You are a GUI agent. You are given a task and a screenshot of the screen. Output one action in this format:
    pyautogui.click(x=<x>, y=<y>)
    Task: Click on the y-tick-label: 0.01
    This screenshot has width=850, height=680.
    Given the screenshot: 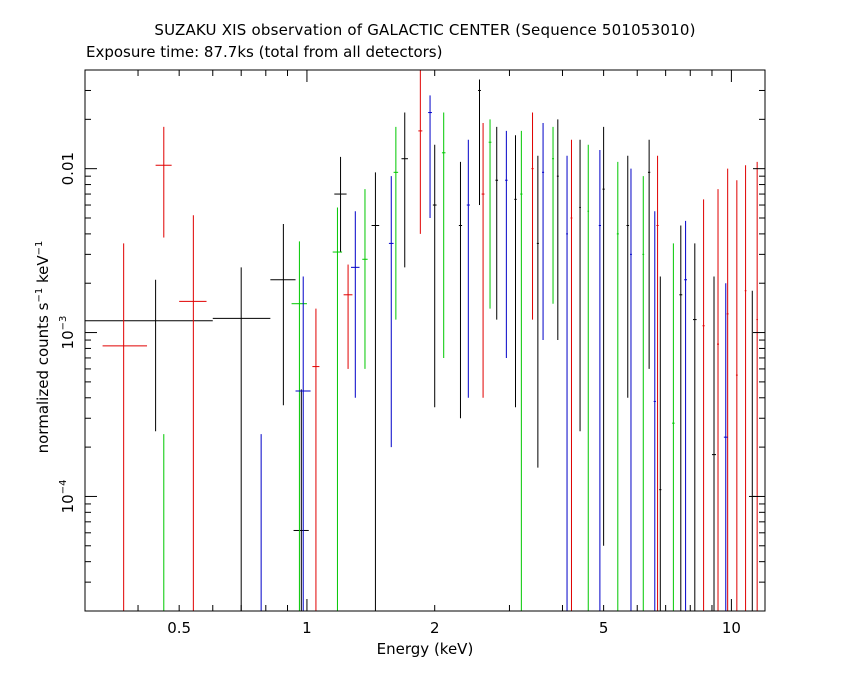 What is the action you would take?
    pyautogui.click(x=68, y=168)
    